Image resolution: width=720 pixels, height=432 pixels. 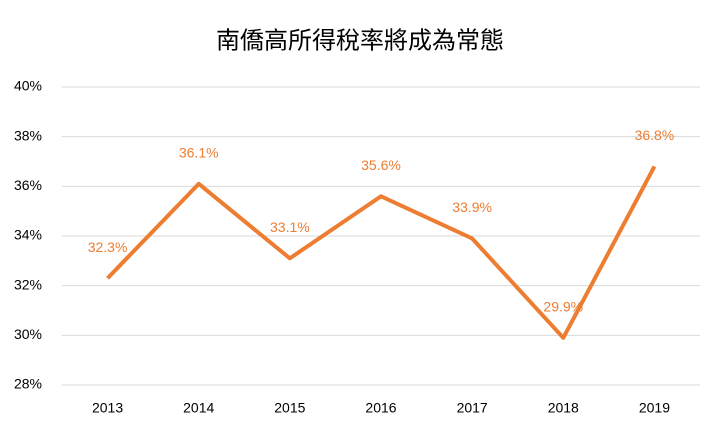 I want to click on x-tick-label: 2018, so click(x=563, y=408).